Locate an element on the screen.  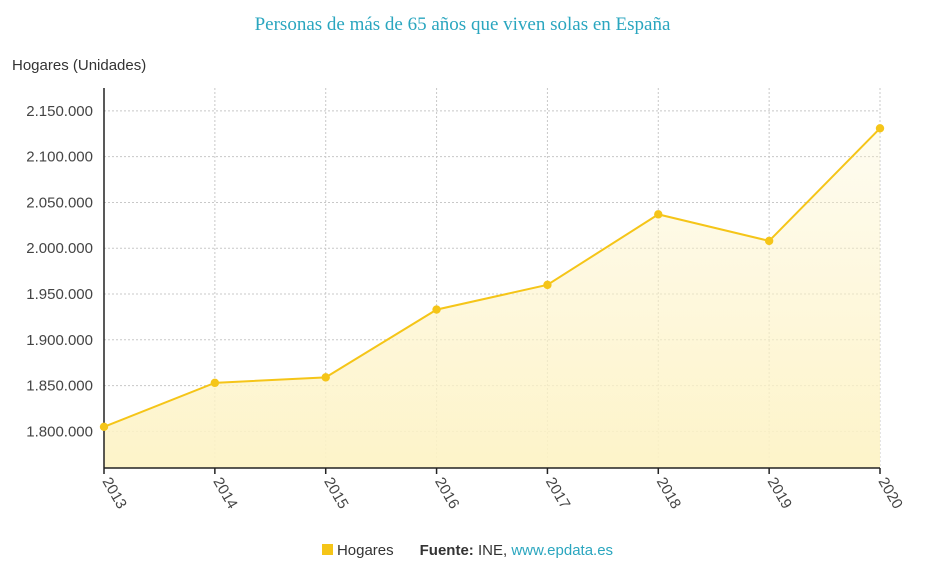
data-point-2018 is located at coordinates (658, 214).